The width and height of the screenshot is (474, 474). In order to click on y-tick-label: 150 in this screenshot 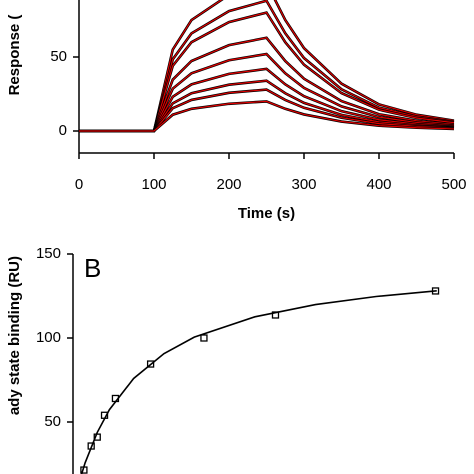, I will do `click(48, 253)`.